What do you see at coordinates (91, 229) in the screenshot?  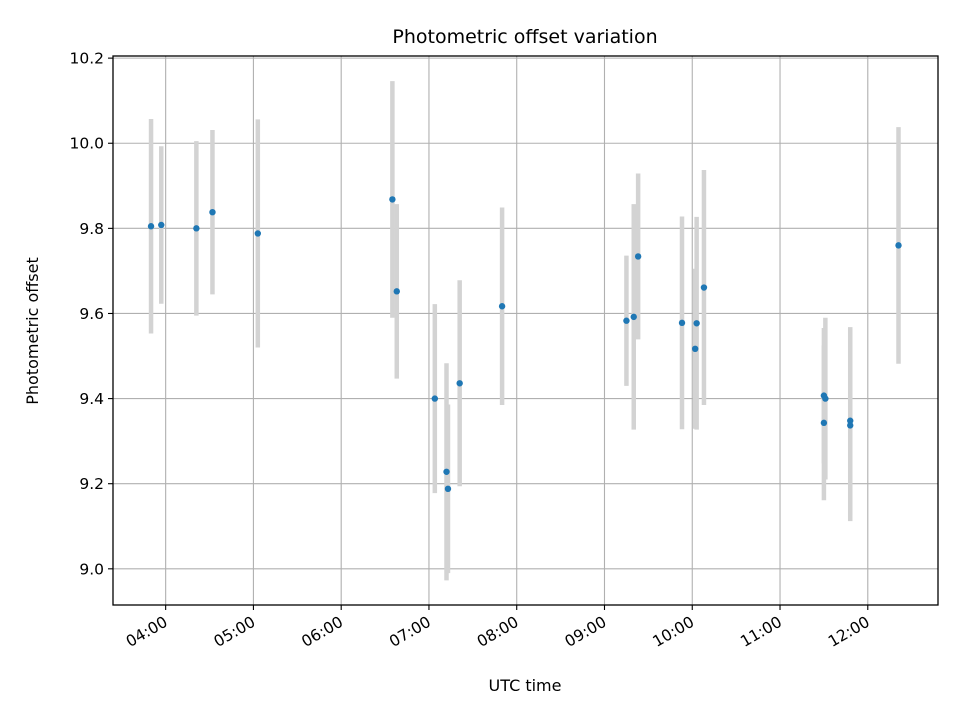 I see `y-tick-label: 9.8` at bounding box center [91, 229].